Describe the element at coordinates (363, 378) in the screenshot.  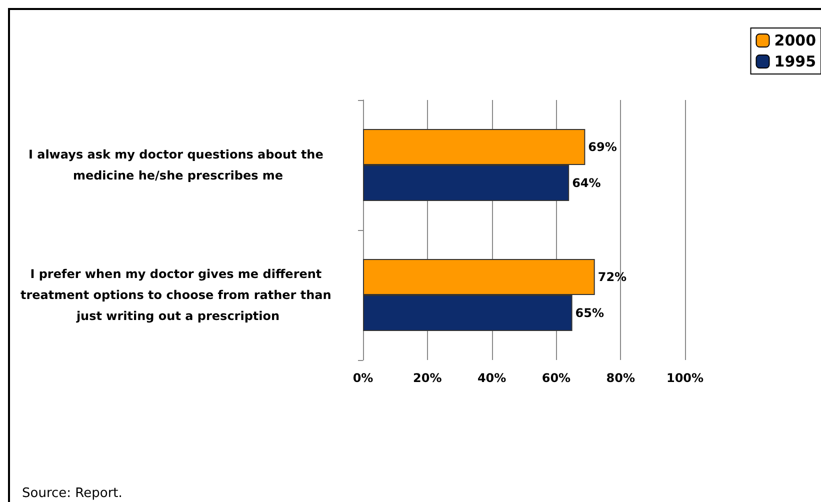
I see `x-tick-label: 0%` at that location.